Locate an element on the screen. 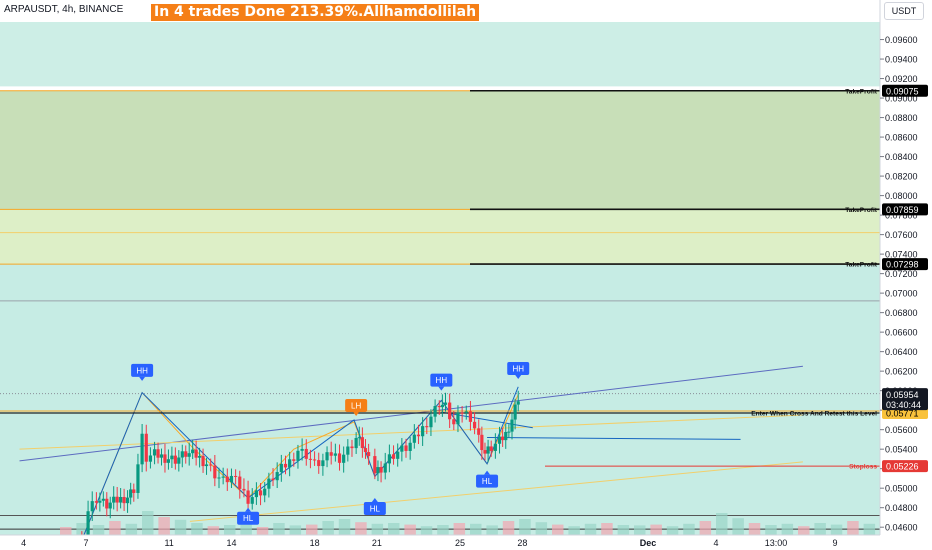 This screenshot has height=550, width=932. candles is located at coordinates (300, 470).